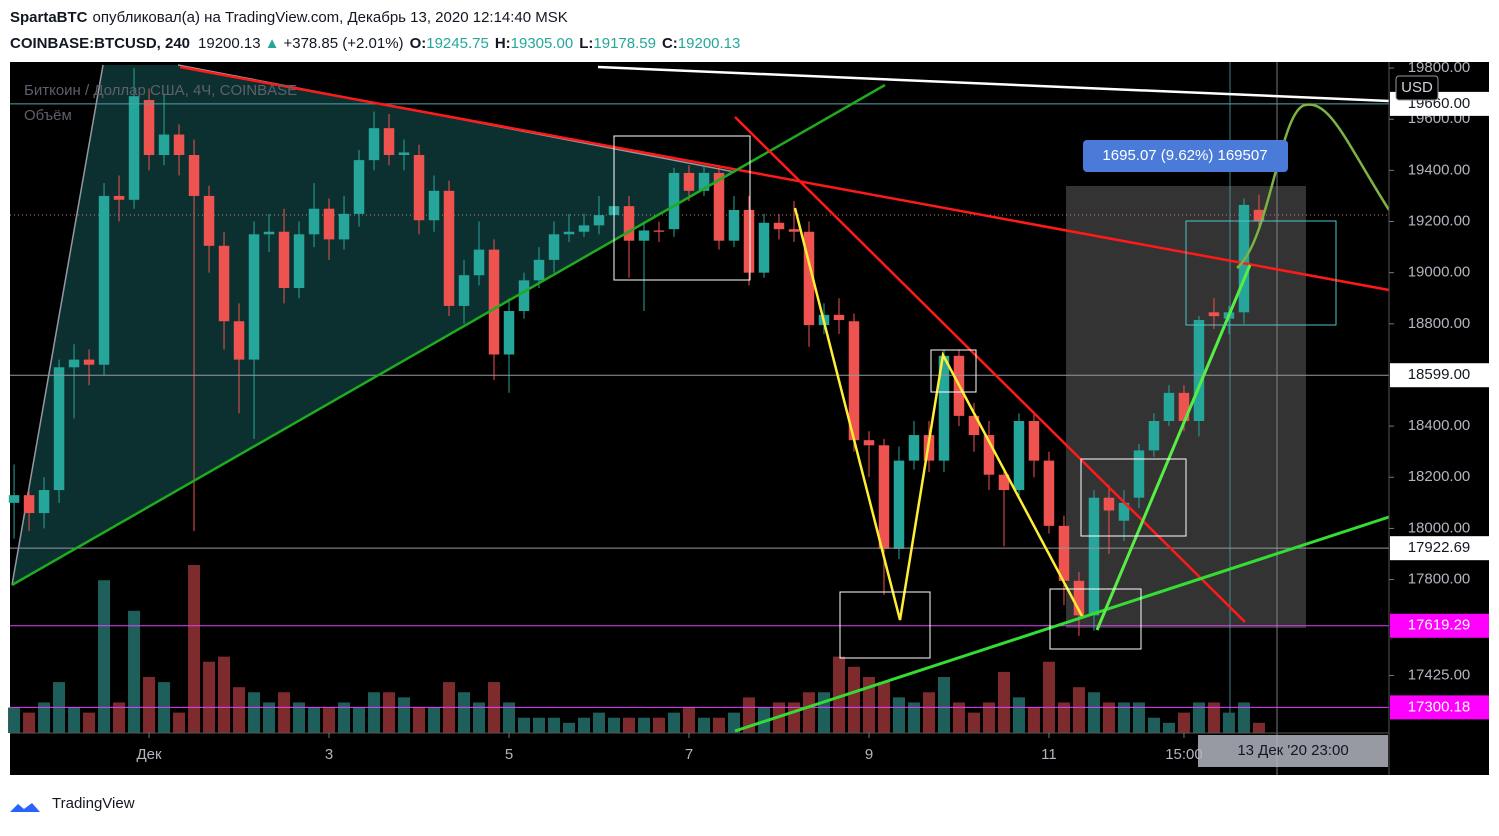  I want to click on x-tick-label: 11, so click(1049, 754).